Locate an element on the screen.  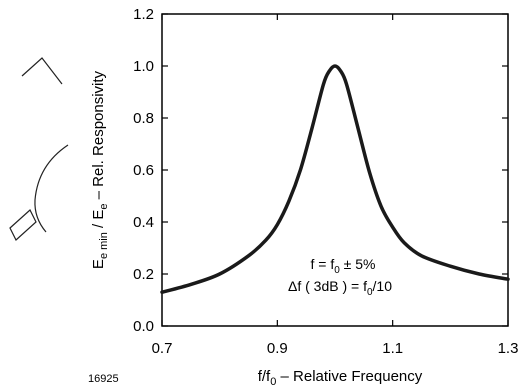
x-tick-label: 1.3 is located at coordinates (508, 348).